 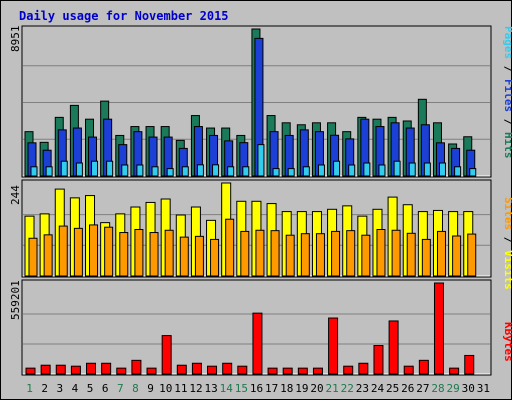 What do you see at coordinates (271, 388) in the screenshot?
I see `day-label: 17` at bounding box center [271, 388].